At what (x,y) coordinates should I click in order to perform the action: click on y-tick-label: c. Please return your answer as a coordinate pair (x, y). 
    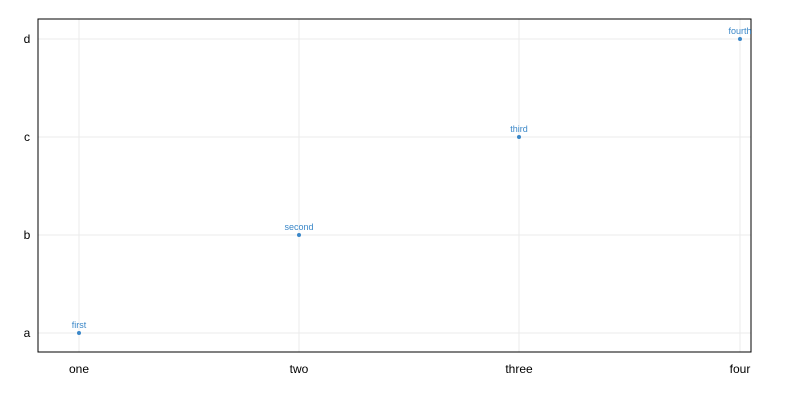
    Looking at the image, I should click on (27, 137).